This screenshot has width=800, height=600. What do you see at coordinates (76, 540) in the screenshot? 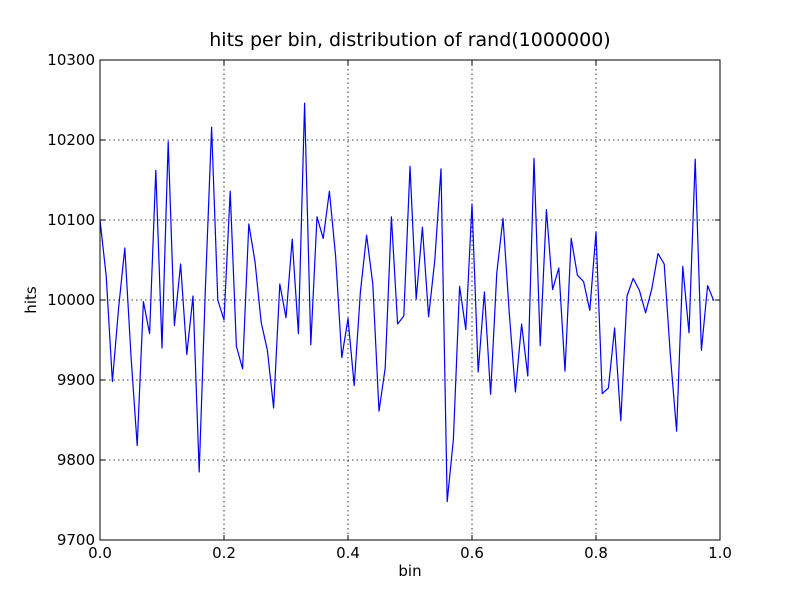
I see `y-tick-label: 9700` at bounding box center [76, 540].